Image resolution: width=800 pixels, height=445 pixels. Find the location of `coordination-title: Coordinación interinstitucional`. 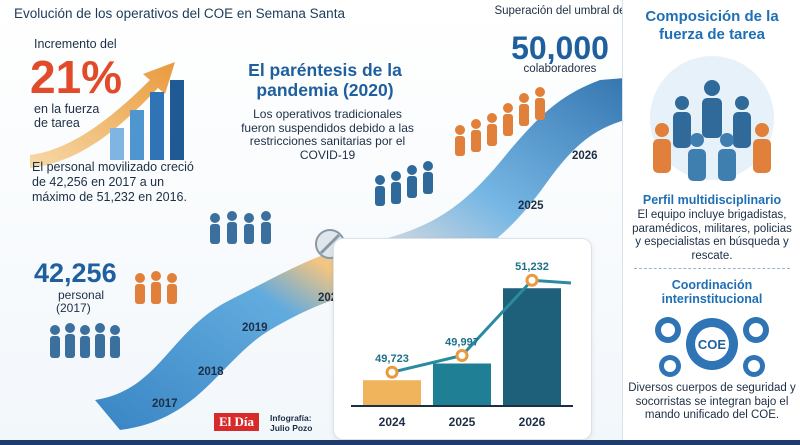

coordination-title: Coordinación interinstitucional is located at coordinates (712, 292).